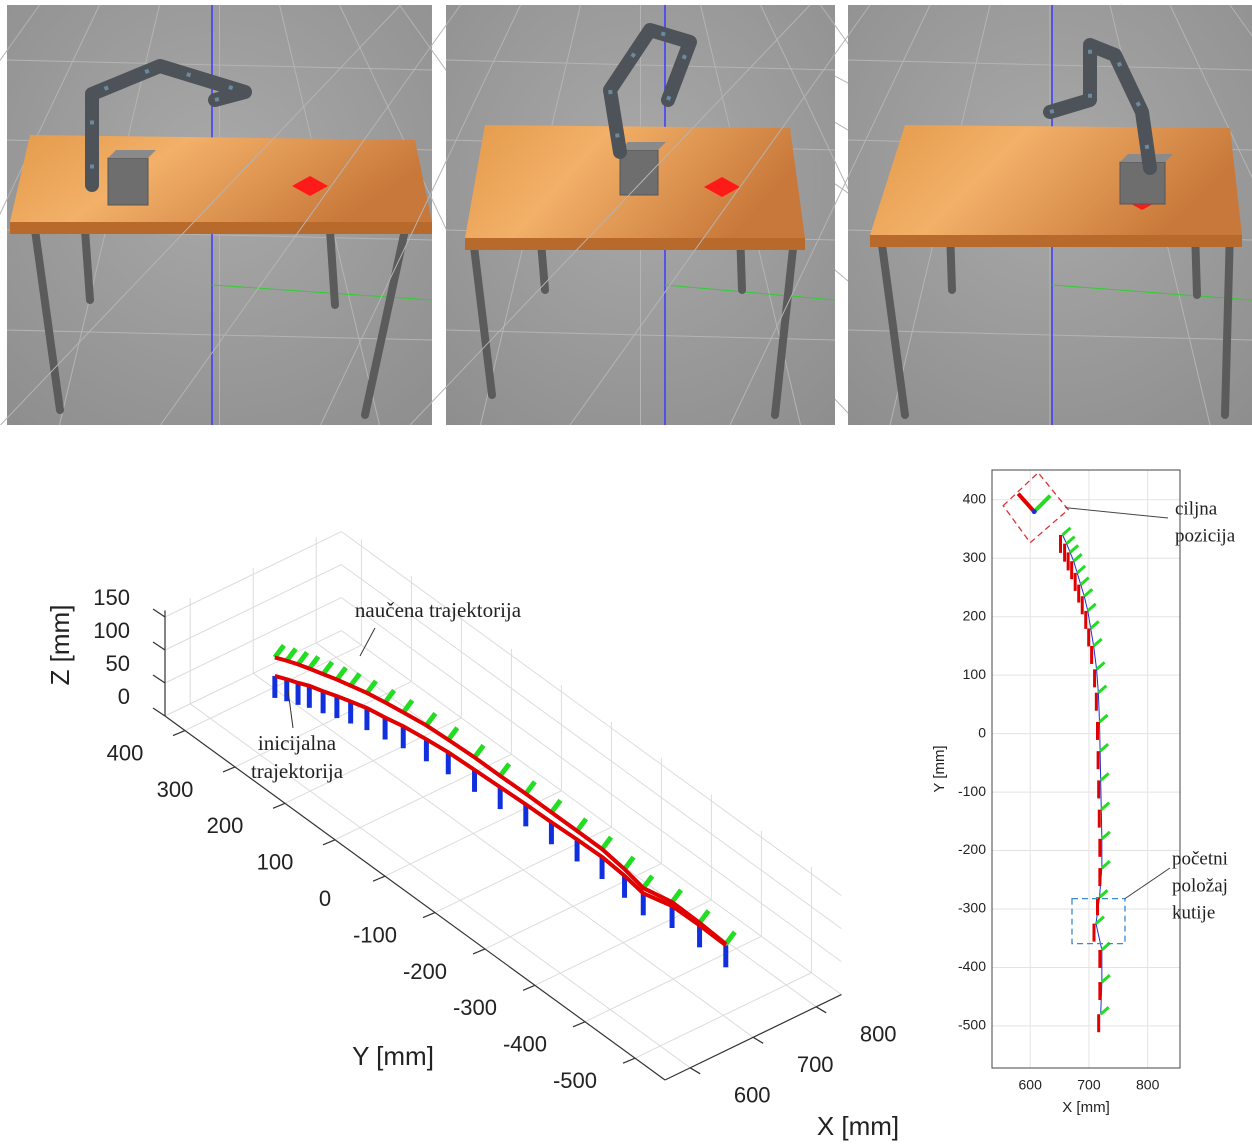 The width and height of the screenshot is (1252, 1145). Describe the element at coordinates (1056, 180) in the screenshot. I see `table-top` at that location.